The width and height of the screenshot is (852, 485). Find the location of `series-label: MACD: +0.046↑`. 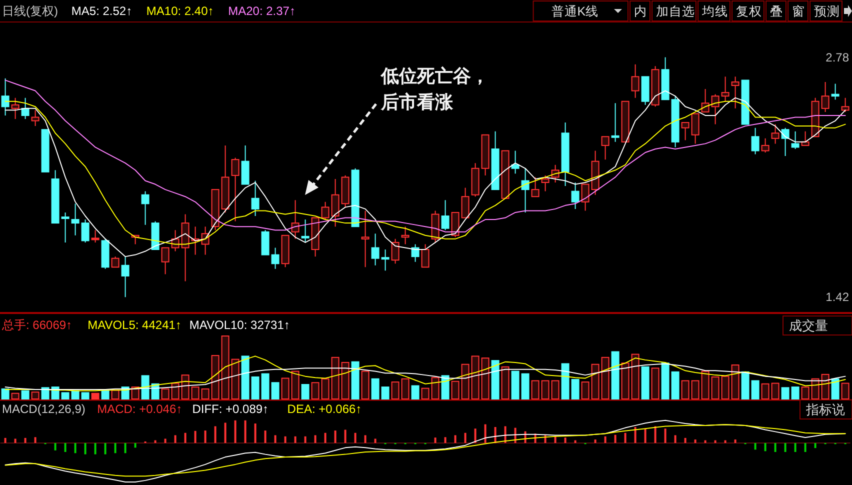

series-label: MACD: +0.046↑ is located at coordinates (139, 409).